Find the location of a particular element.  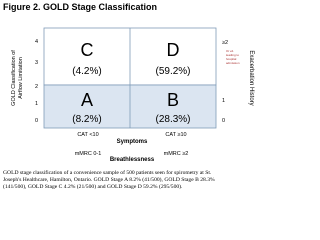

right-axis-label: Exacerbation History is located at coordinates (251, 77).